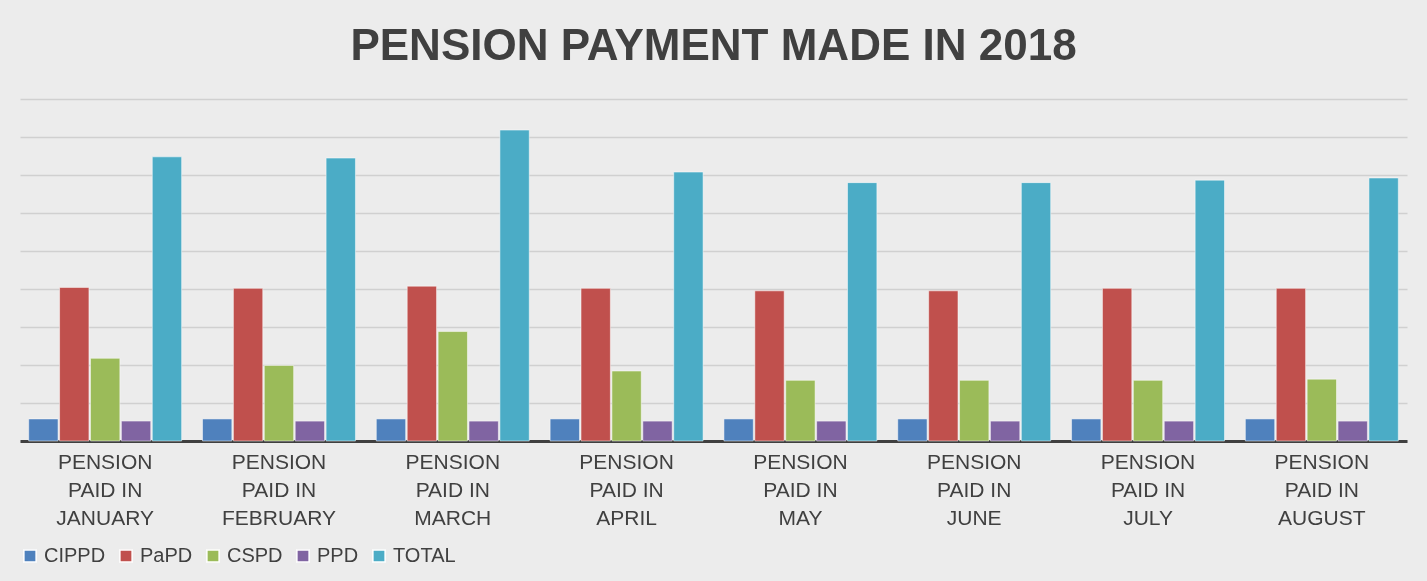 The width and height of the screenshot is (1427, 581). What do you see at coordinates (424, 555) in the screenshot?
I see `legend-label: TOTAL` at bounding box center [424, 555].